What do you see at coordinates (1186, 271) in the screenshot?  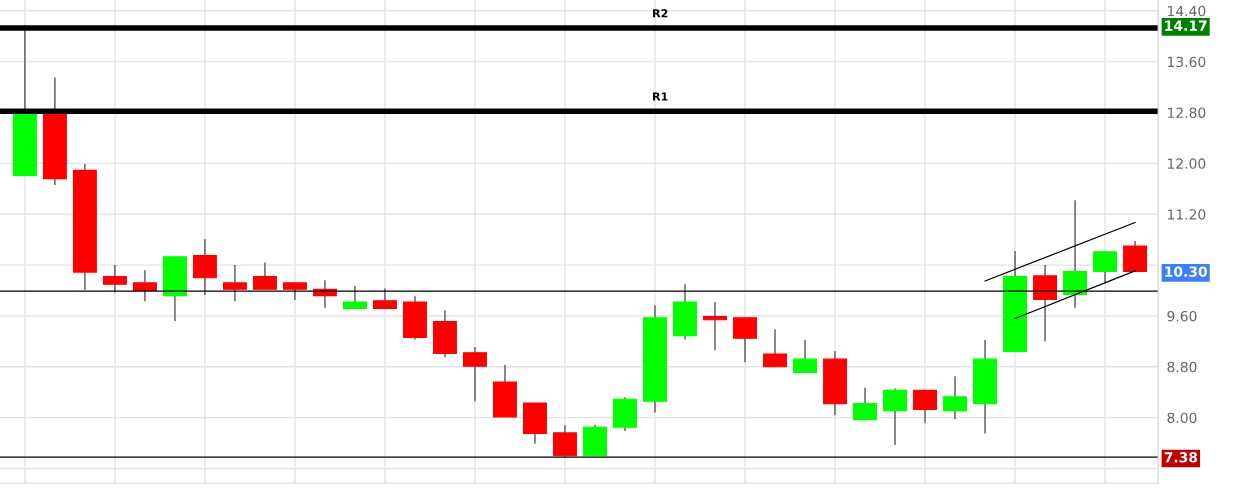 I see `y2-tick-label: 10.30` at bounding box center [1186, 271].